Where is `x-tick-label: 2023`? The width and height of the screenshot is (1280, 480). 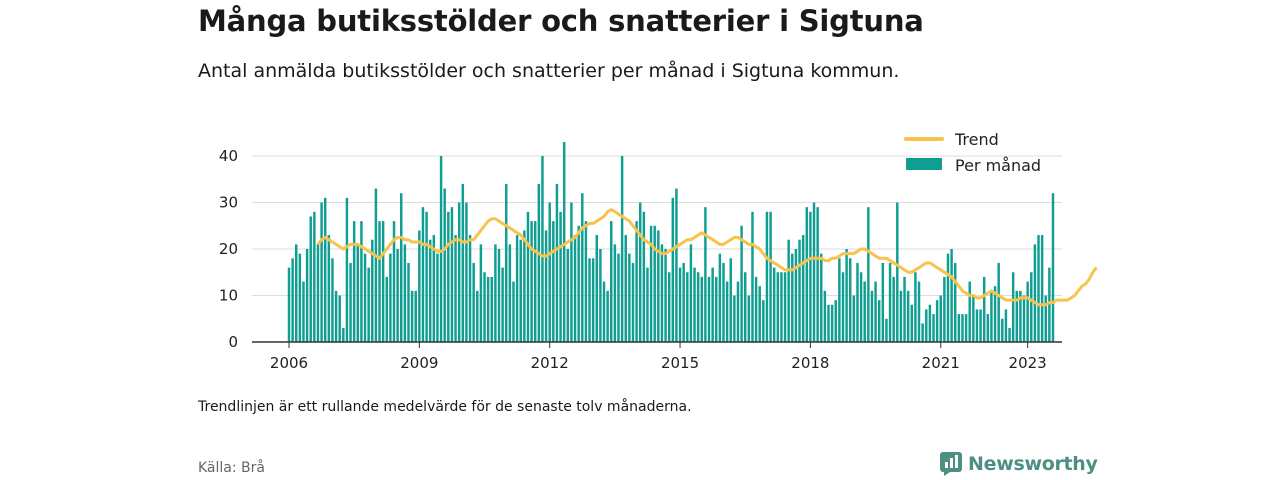 x-tick-label: 2023 is located at coordinates (1028, 363).